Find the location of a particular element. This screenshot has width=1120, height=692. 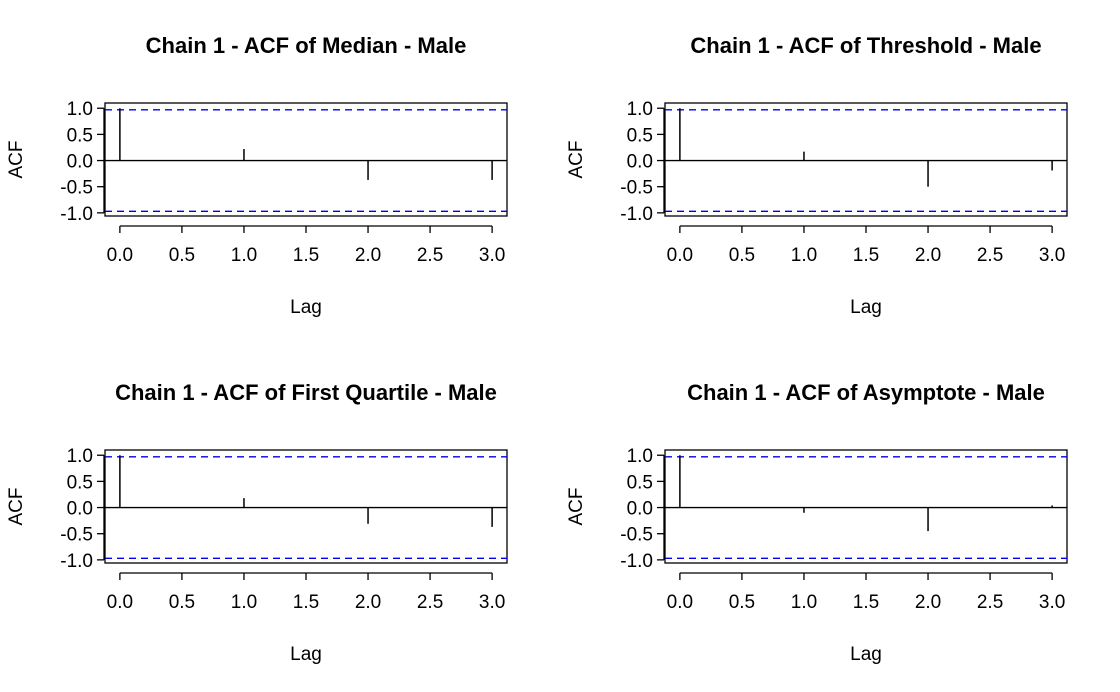

chart-title: Chain 1 - ACF of Threshold - Male is located at coordinates (865, 45).